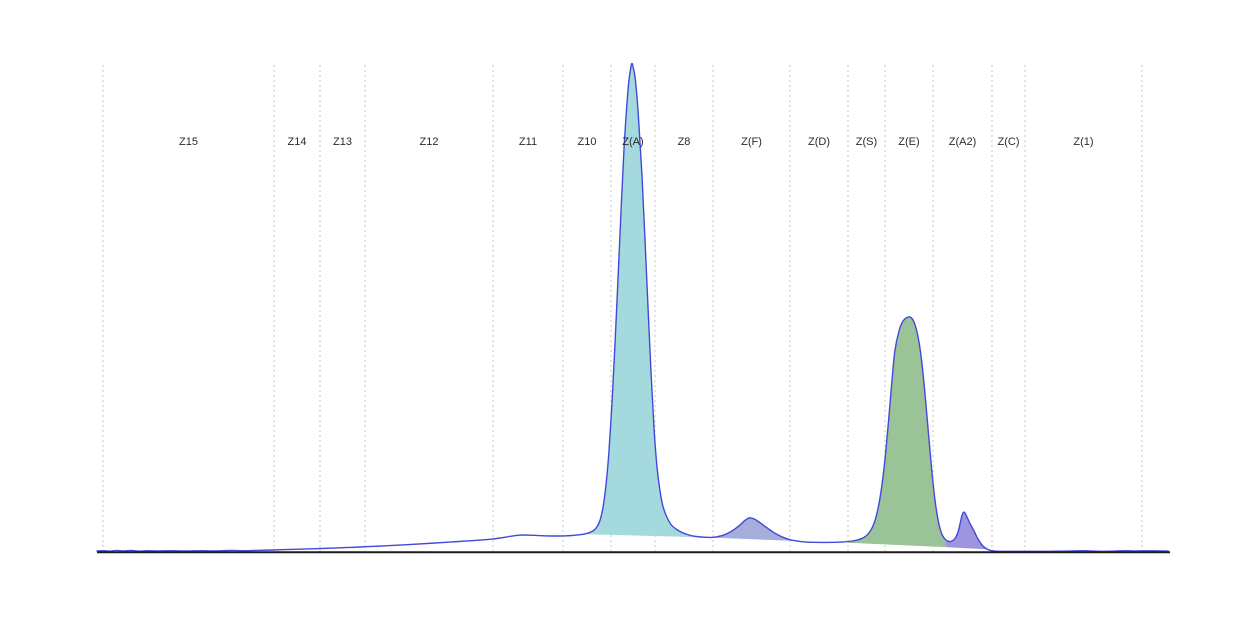 This screenshot has height=624, width=1240. Describe the element at coordinates (188, 142) in the screenshot. I see `zone-label-z15: Z15` at that location.